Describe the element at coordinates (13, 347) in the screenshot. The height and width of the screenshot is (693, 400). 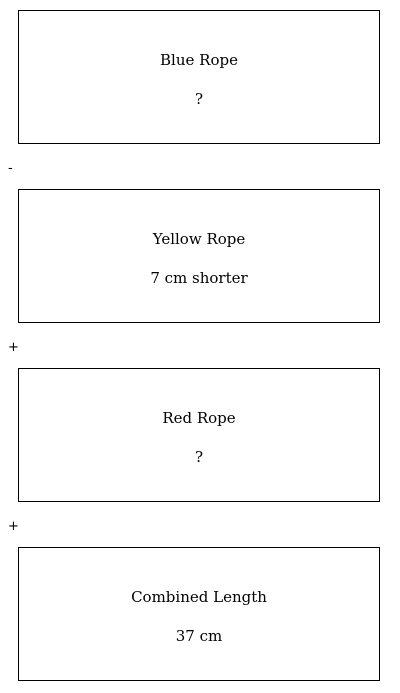
I see `operator-plus-1: +` at that location.